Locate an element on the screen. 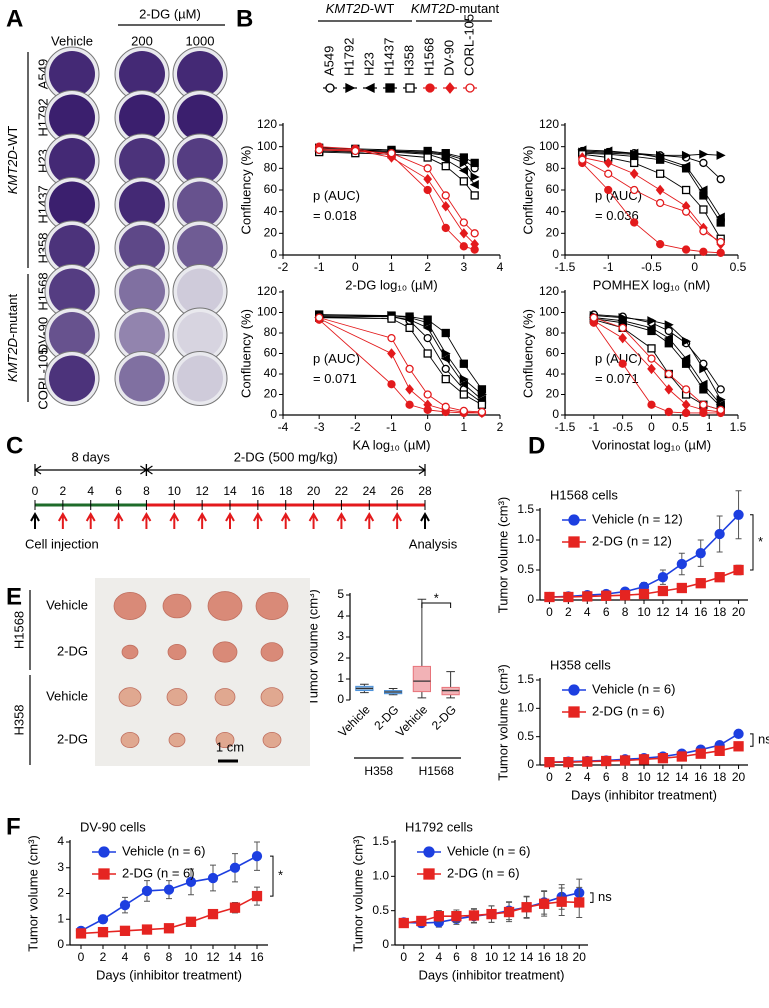  x-tick-label: 20 is located at coordinates (739, 777).